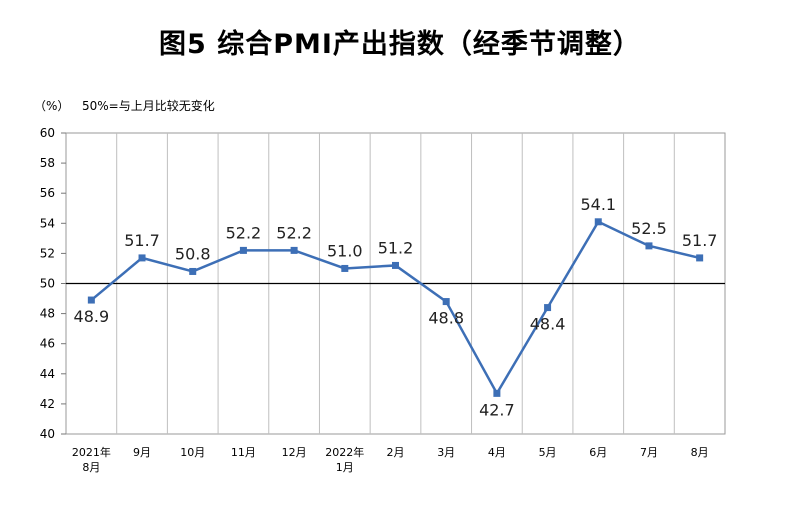 The width and height of the screenshot is (800, 519). What do you see at coordinates (47, 344) in the screenshot?
I see `y-tick-label: 46` at bounding box center [47, 344].